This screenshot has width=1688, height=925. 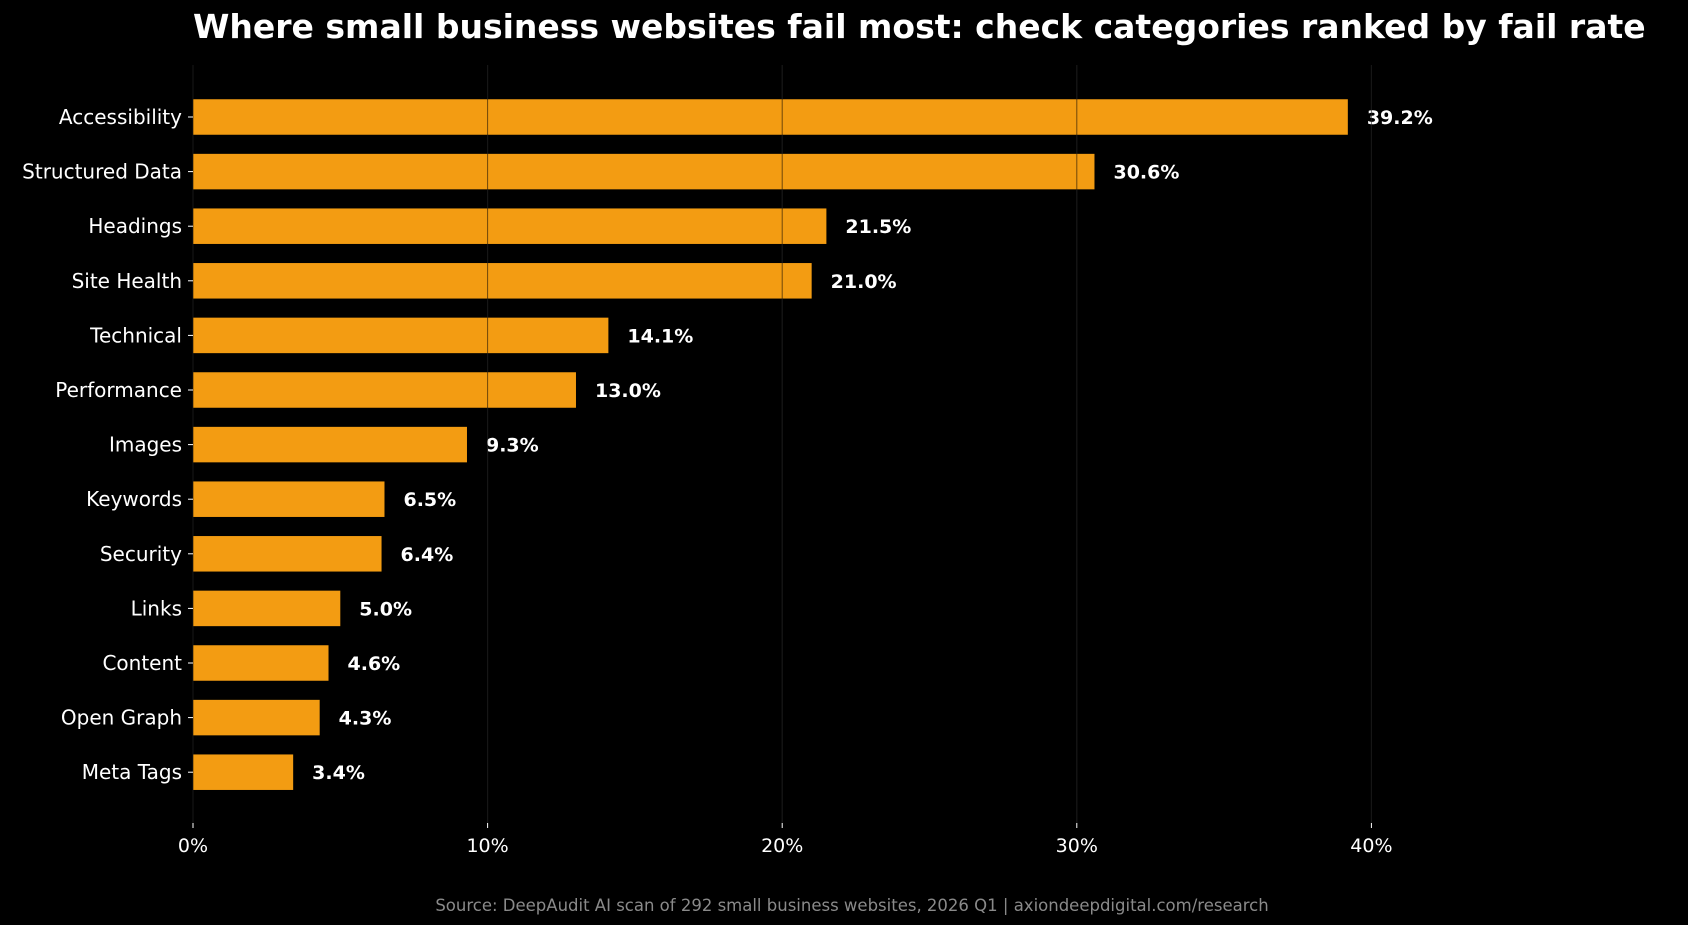 I want to click on x-tick-label: 30%, so click(x=1077, y=846).